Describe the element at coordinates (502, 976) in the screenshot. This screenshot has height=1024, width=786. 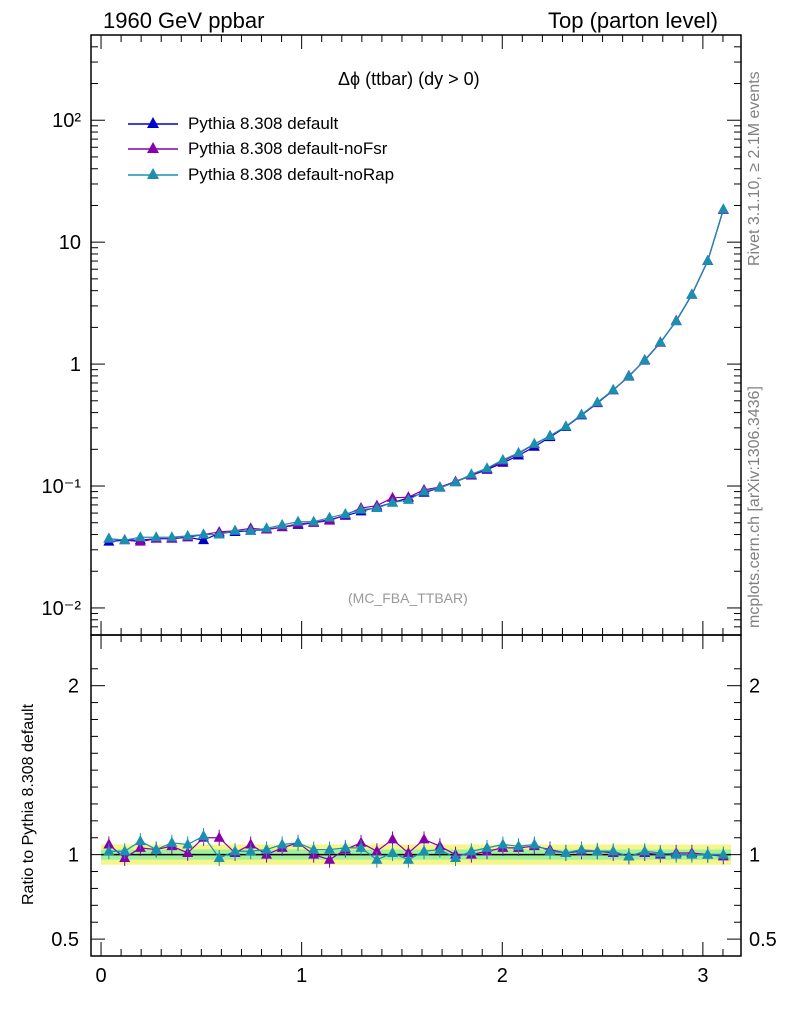
I see `x-tick-label: 2` at that location.